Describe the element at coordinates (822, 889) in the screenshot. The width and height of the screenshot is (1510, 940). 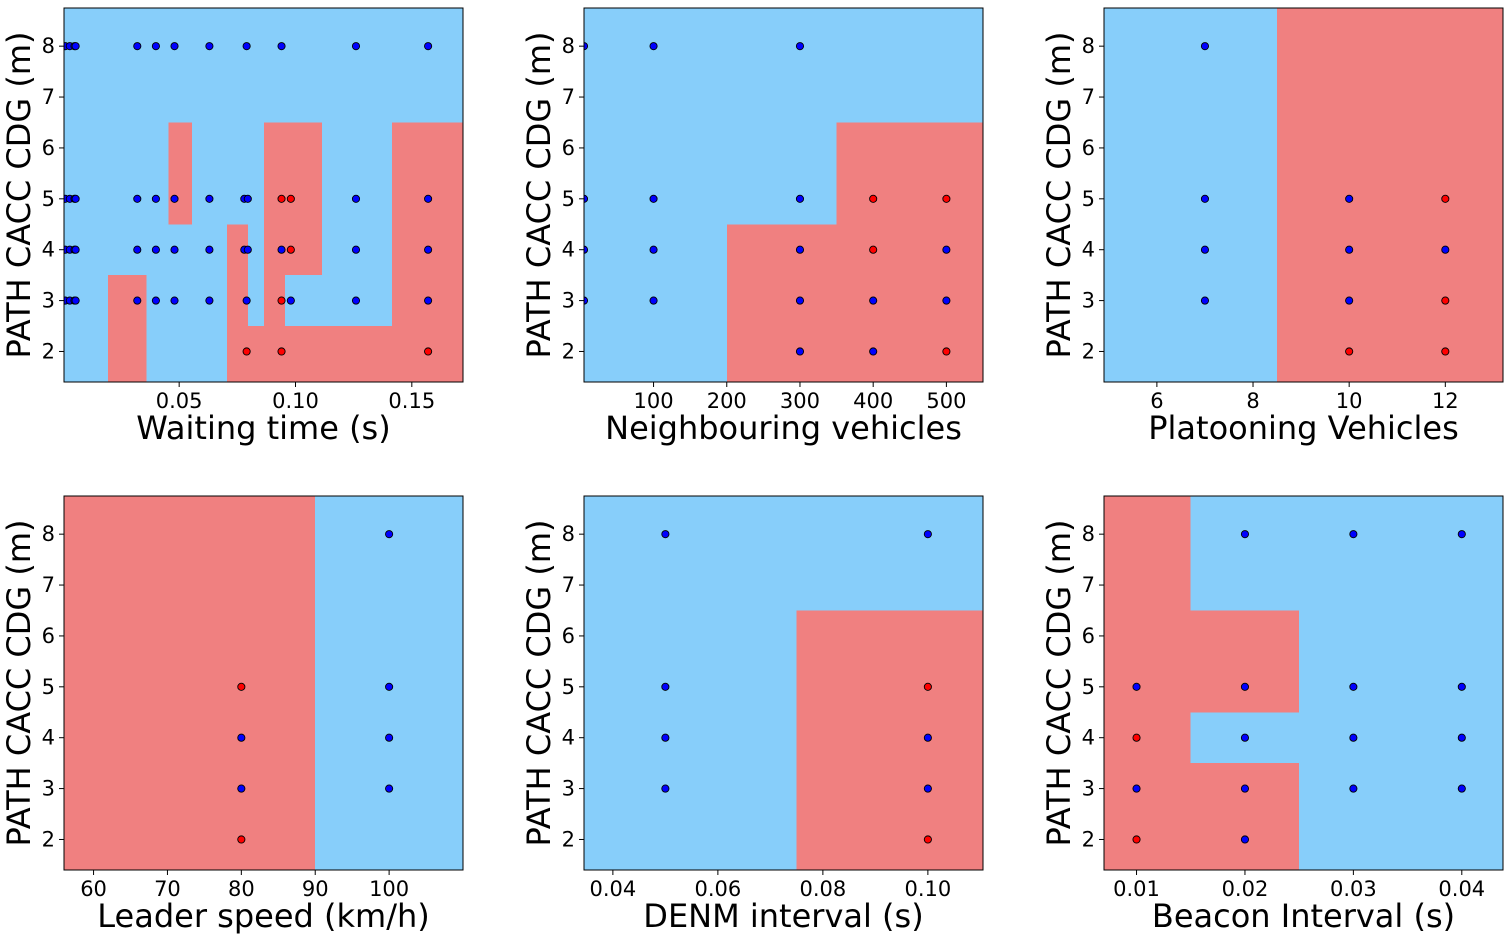
I see `x-tick-label: 0.08` at that location.